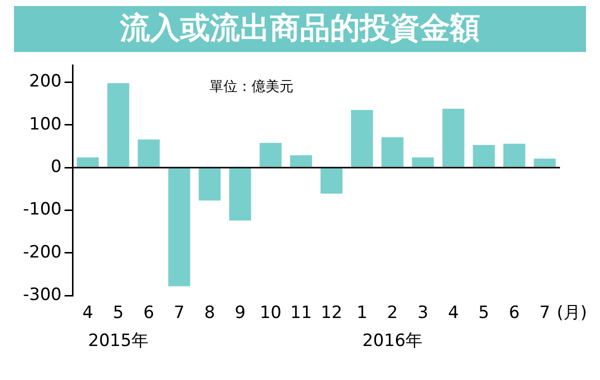 The width and height of the screenshot is (600, 380). What do you see at coordinates (118, 341) in the screenshot?
I see `text: 2015年` at bounding box center [118, 341].